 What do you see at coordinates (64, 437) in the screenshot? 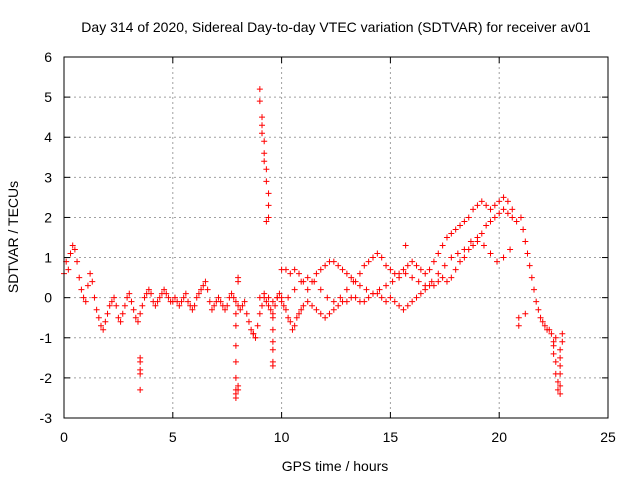
I see `x-tick-label: 0` at bounding box center [64, 437].